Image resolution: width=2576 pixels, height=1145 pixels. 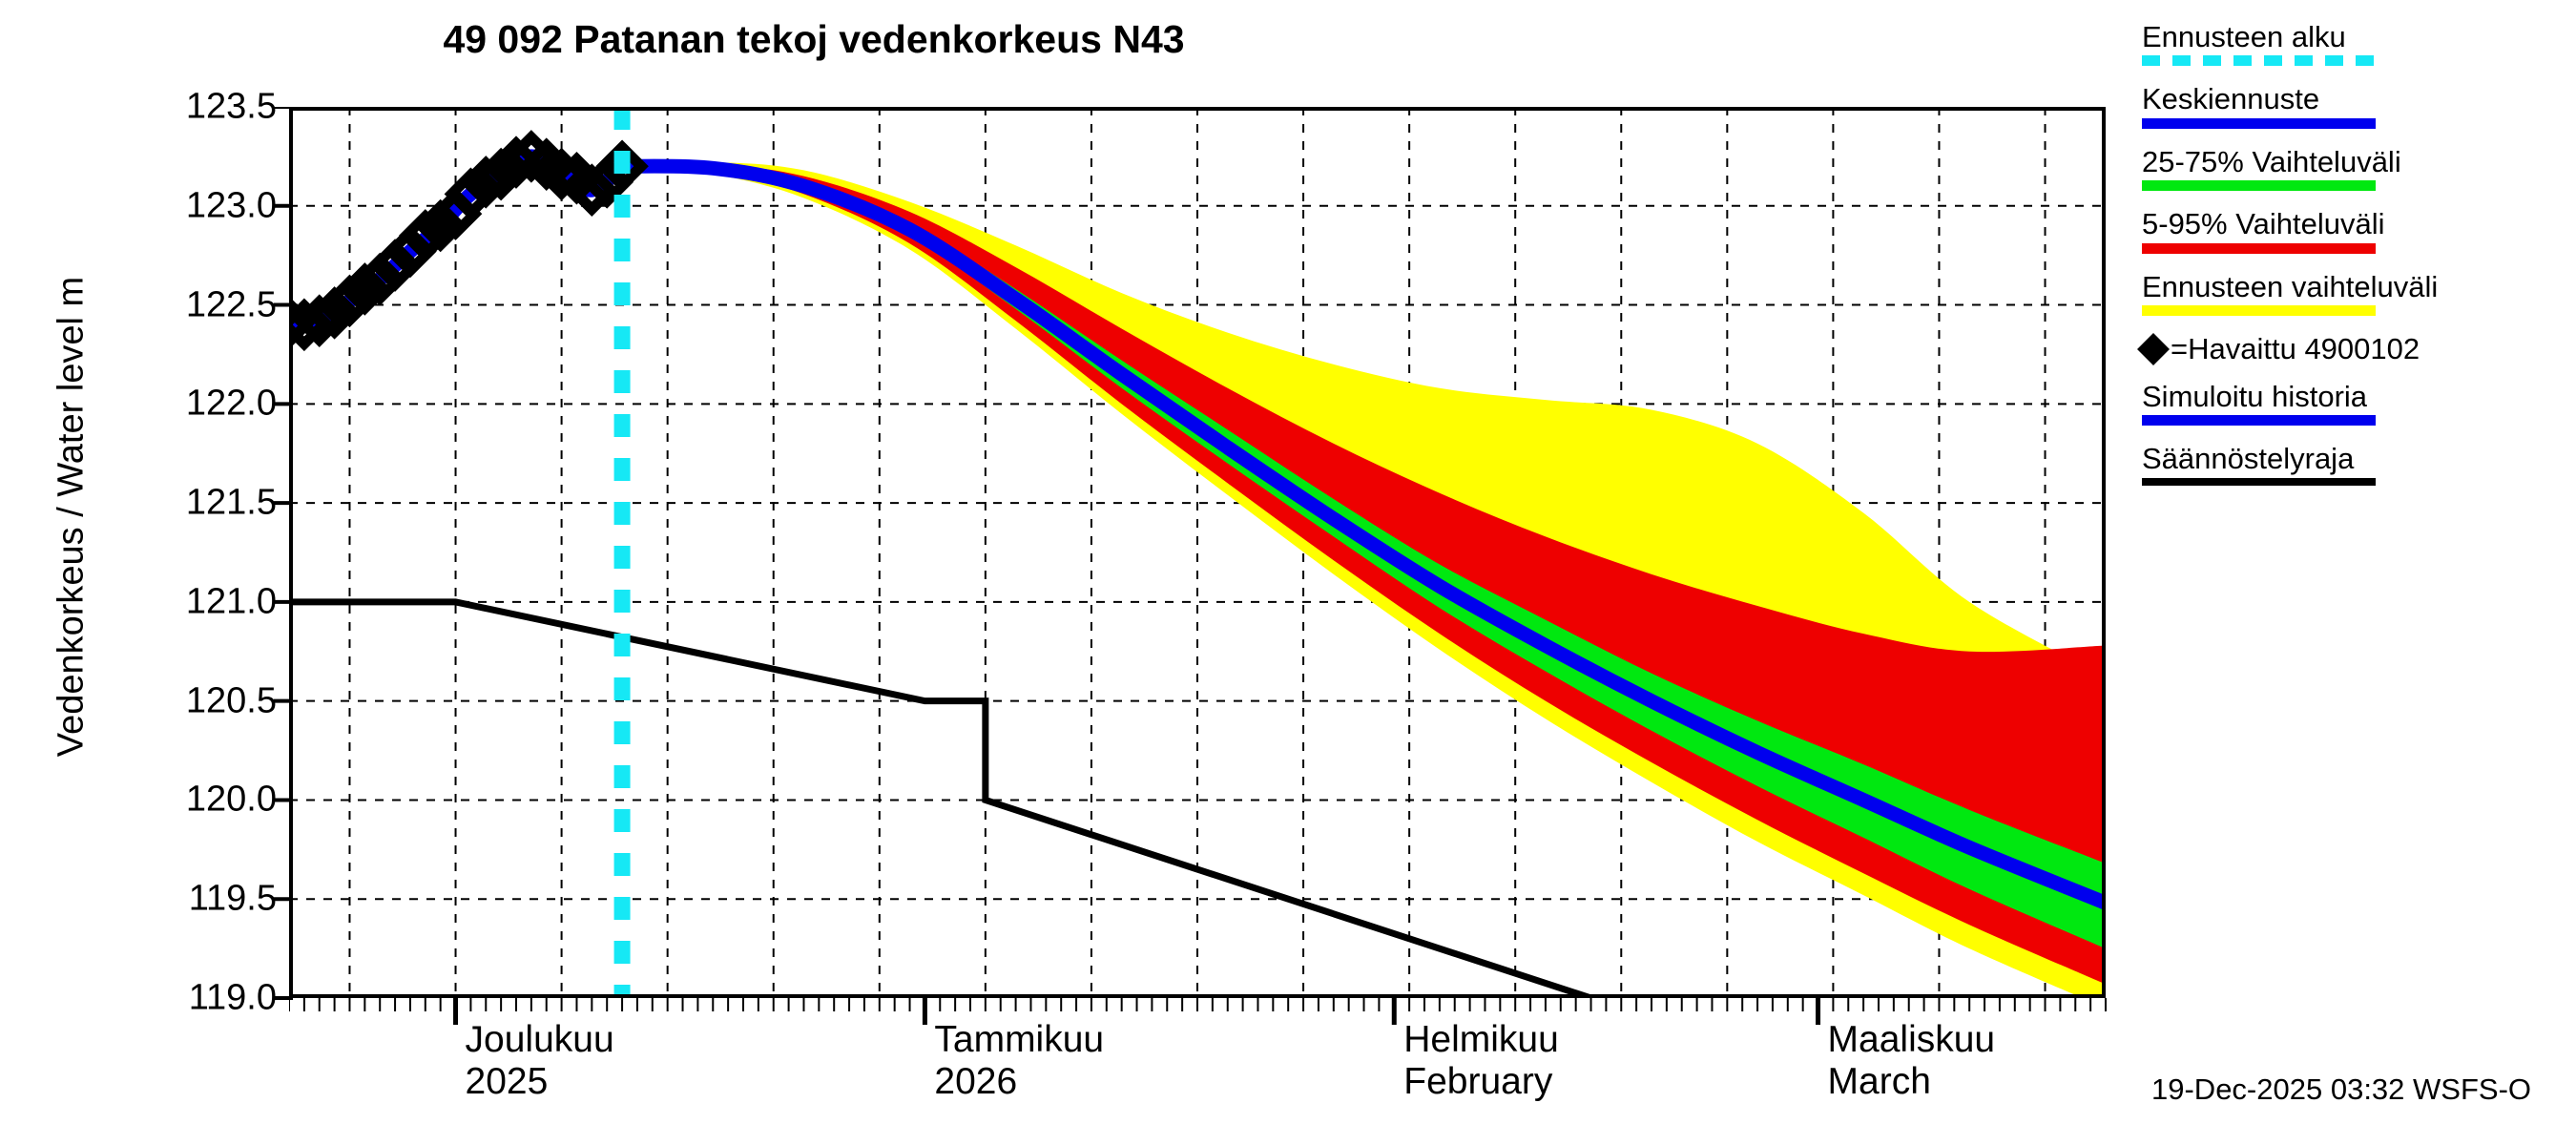 What do you see at coordinates (2263, 224) in the screenshot?
I see `legend-label: 5-95% Vaihteluväli` at bounding box center [2263, 224].